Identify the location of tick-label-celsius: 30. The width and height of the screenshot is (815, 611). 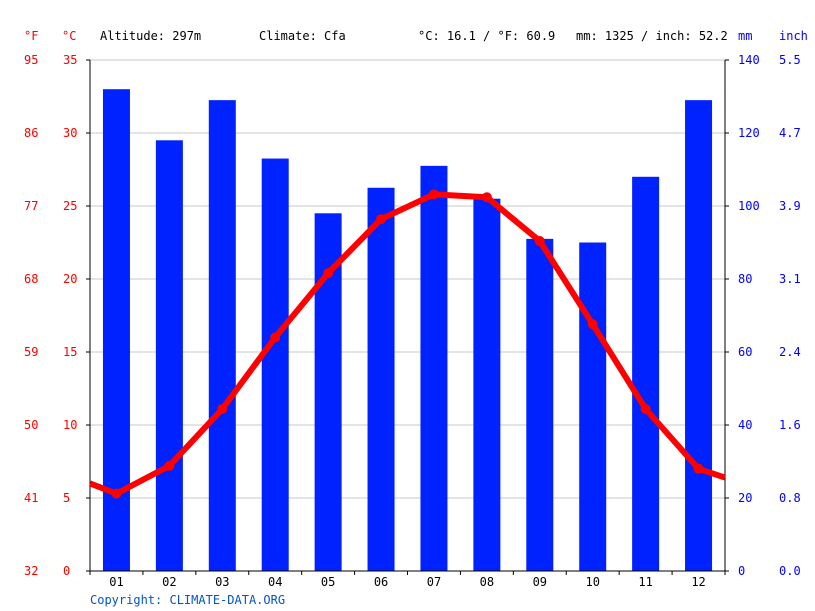
(70, 133).